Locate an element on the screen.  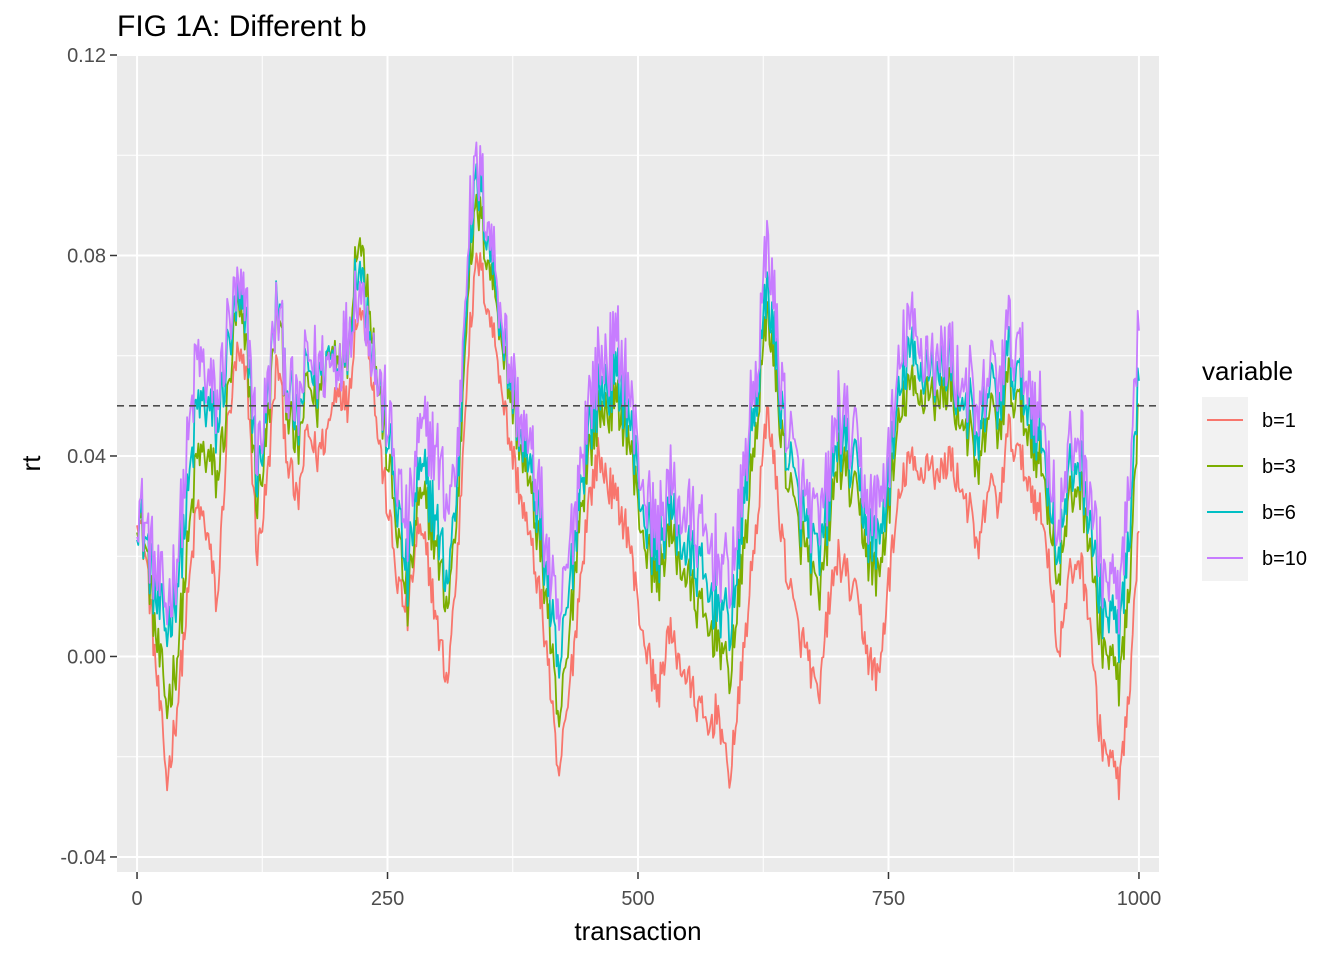
x-axis: 0 250 500 750 1000 is located at coordinates (646, 891).